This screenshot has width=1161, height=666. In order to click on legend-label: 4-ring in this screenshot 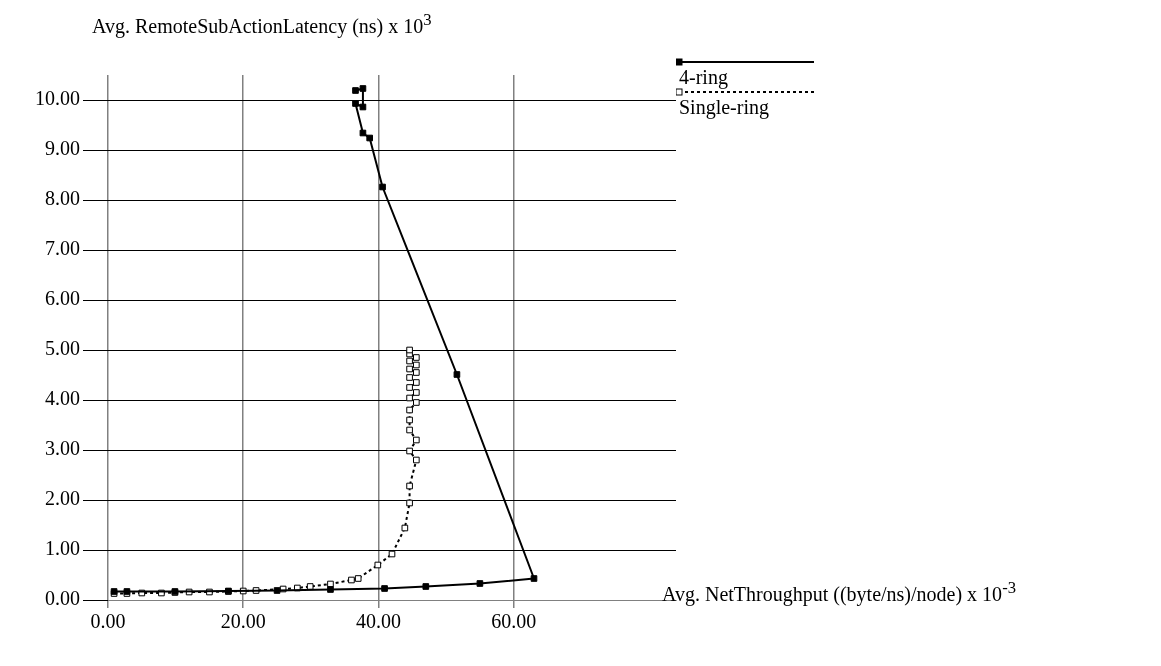, I will do `click(704, 77)`.